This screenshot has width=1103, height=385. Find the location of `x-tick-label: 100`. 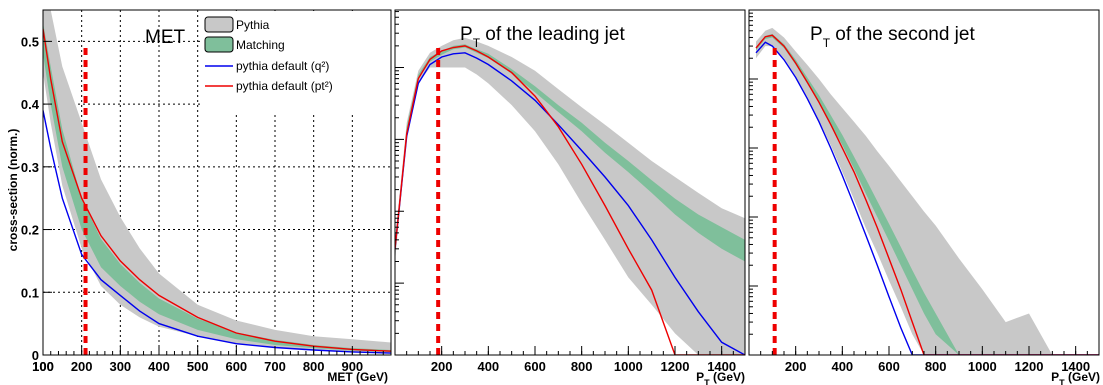

x-tick-label: 100 is located at coordinates (43, 366).